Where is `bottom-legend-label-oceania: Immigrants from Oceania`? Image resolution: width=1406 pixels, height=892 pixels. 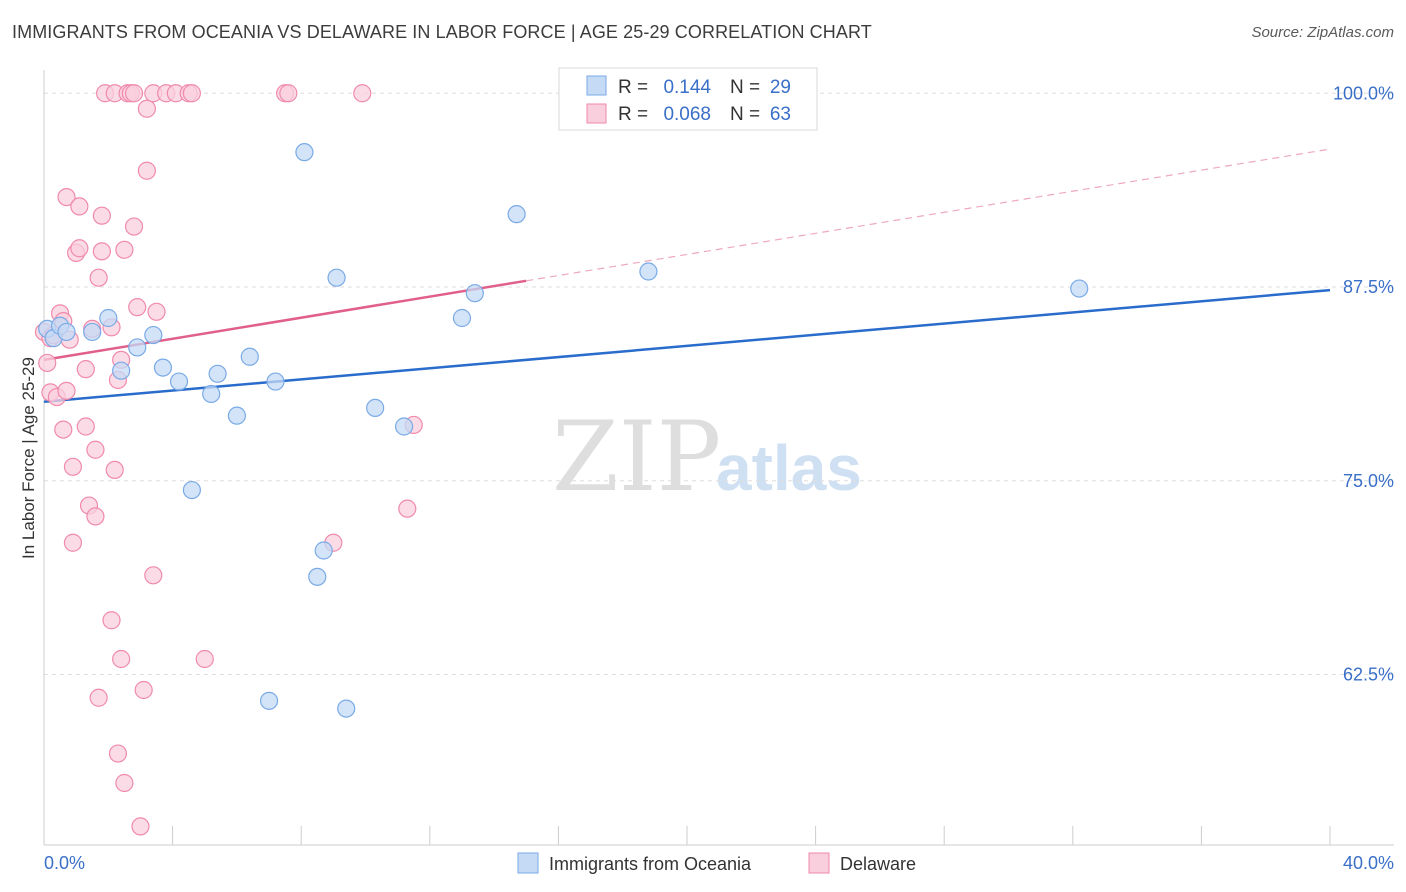
bottom-legend-label-oceania: Immigrants from Oceania is located at coordinates (650, 864).